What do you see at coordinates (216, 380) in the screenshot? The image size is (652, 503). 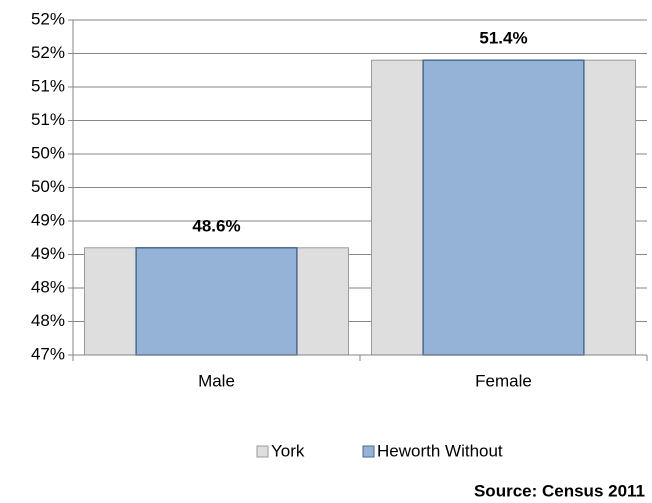 I see `x-tick-label: Male` at bounding box center [216, 380].